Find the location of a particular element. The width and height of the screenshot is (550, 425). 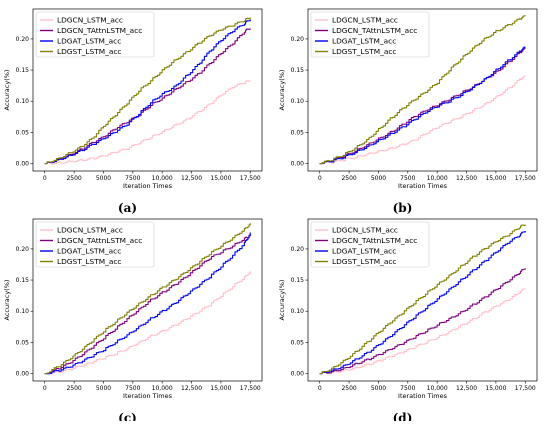

panel-label: (b) is located at coordinates (403, 208).